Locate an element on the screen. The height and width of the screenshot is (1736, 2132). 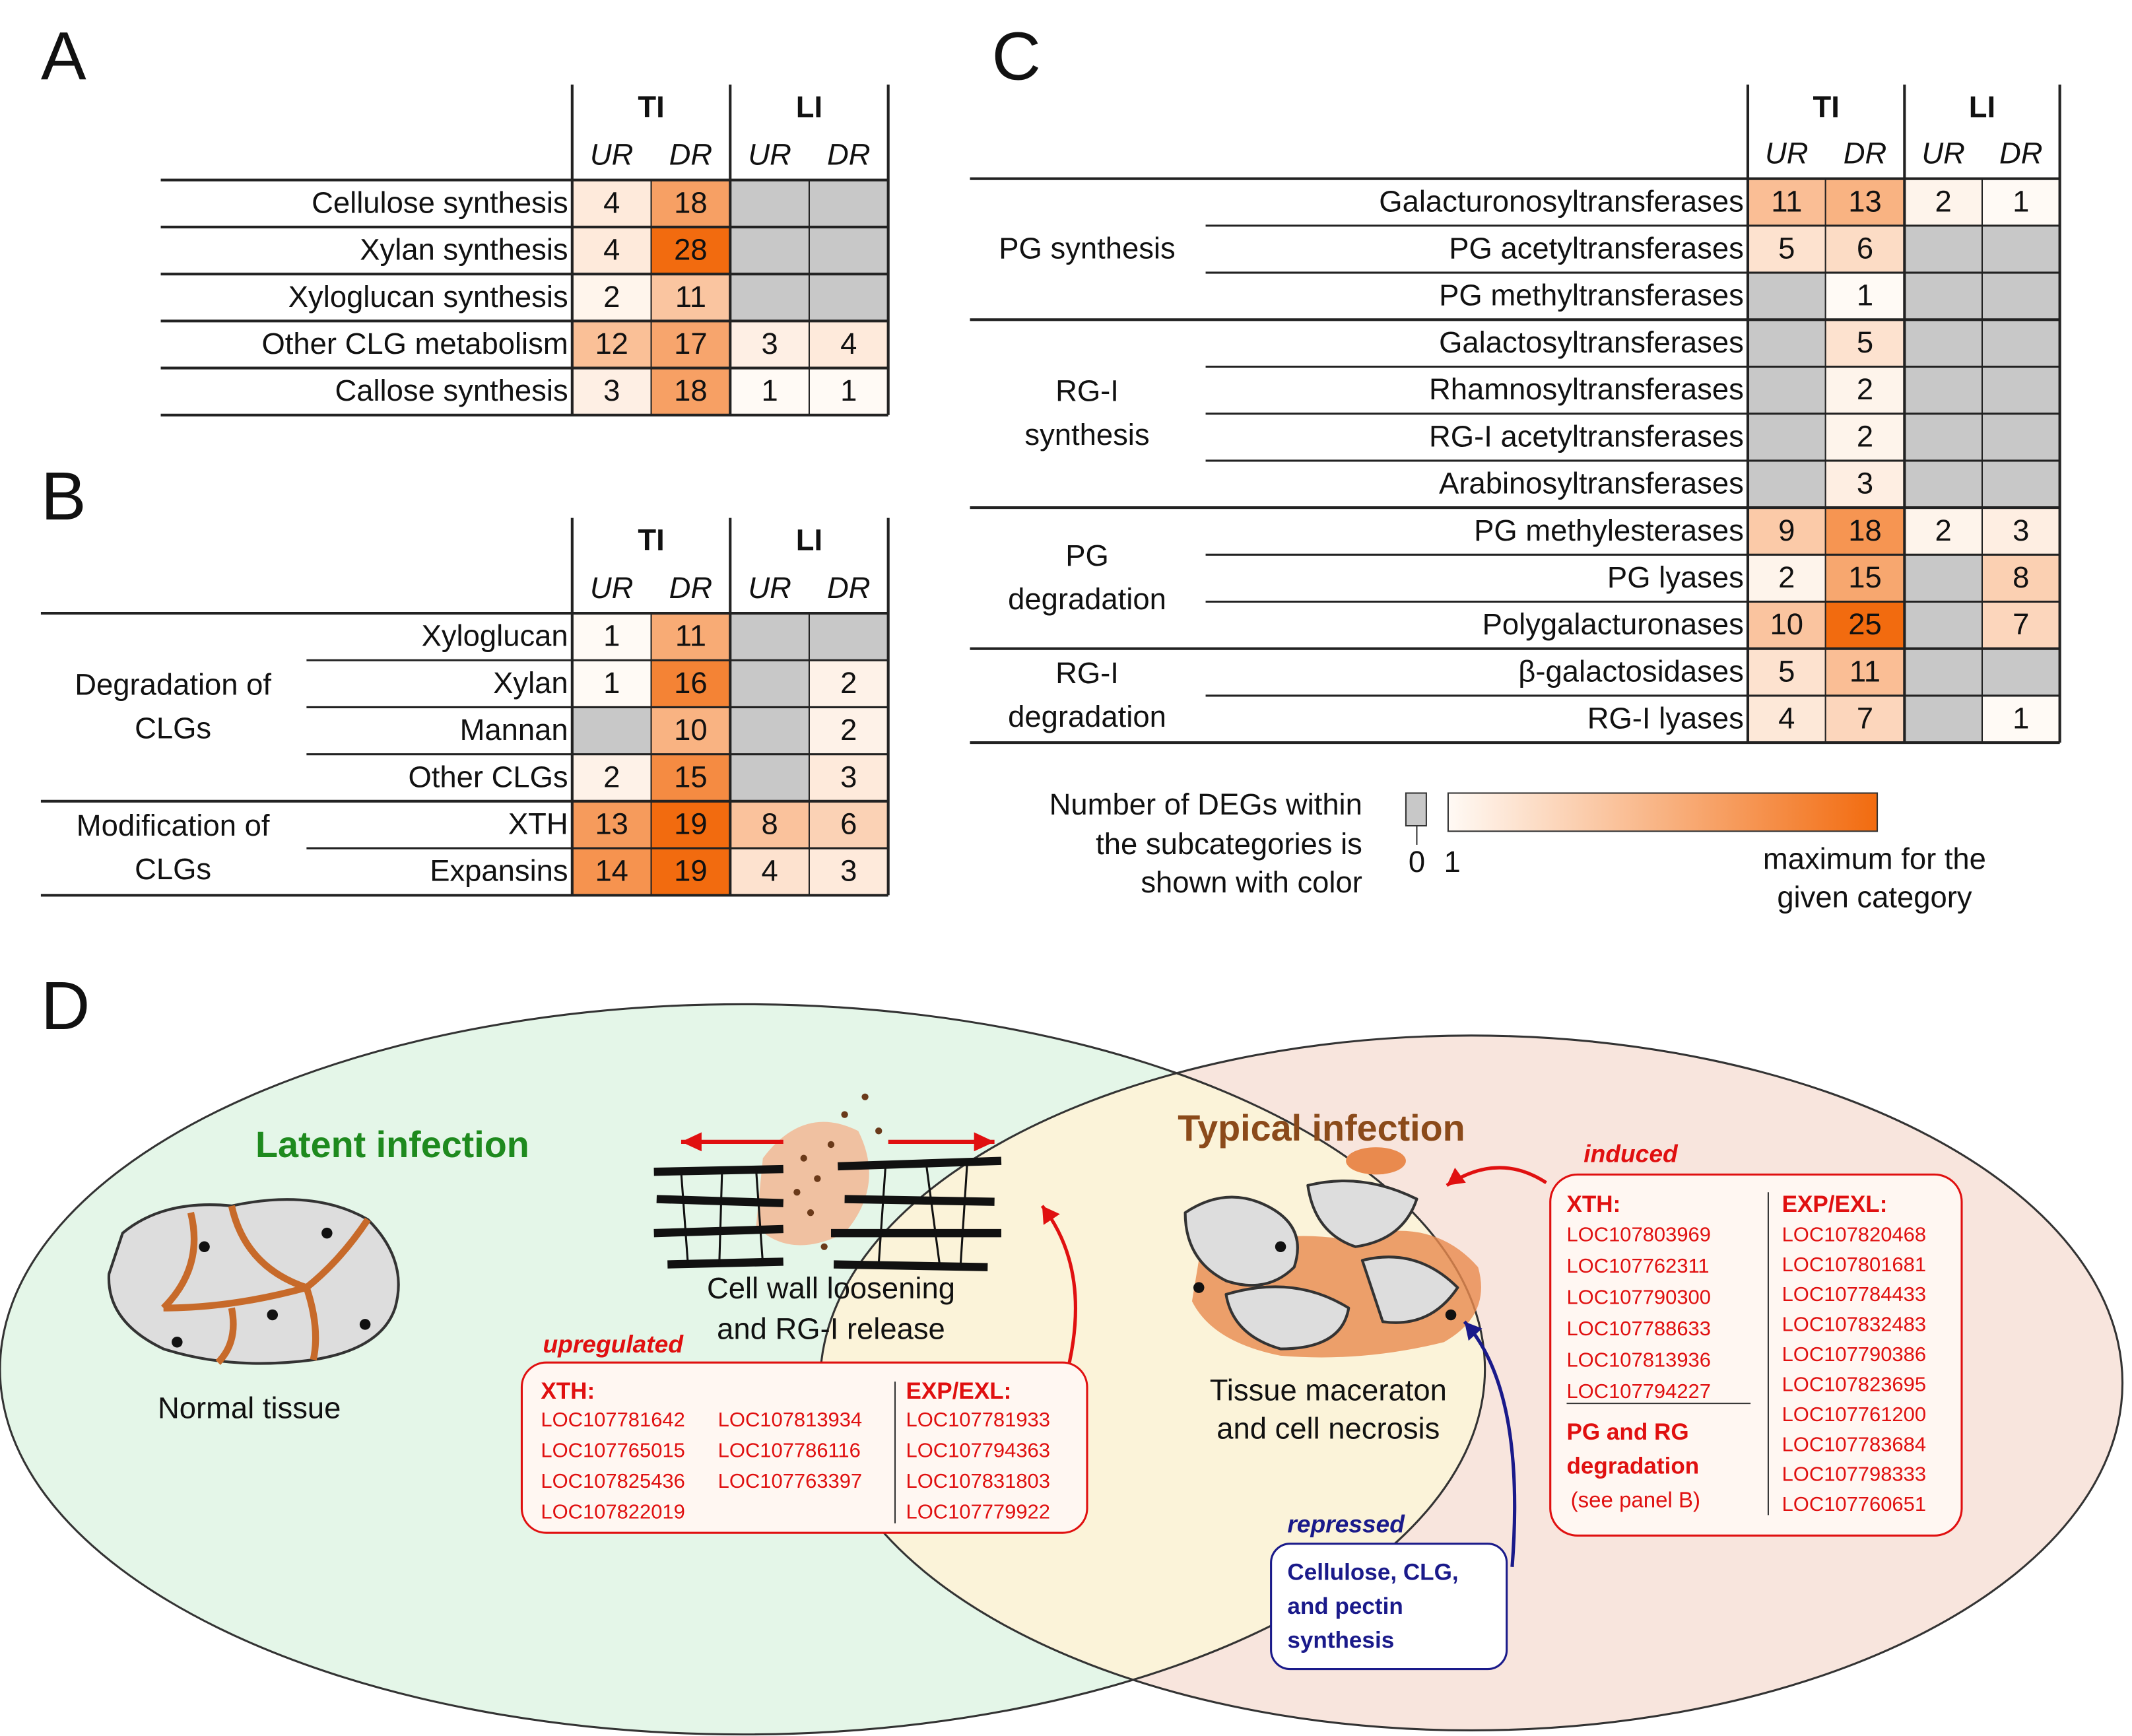
row-label: Rhamnosyltransferases is located at coordinates (1586, 389).